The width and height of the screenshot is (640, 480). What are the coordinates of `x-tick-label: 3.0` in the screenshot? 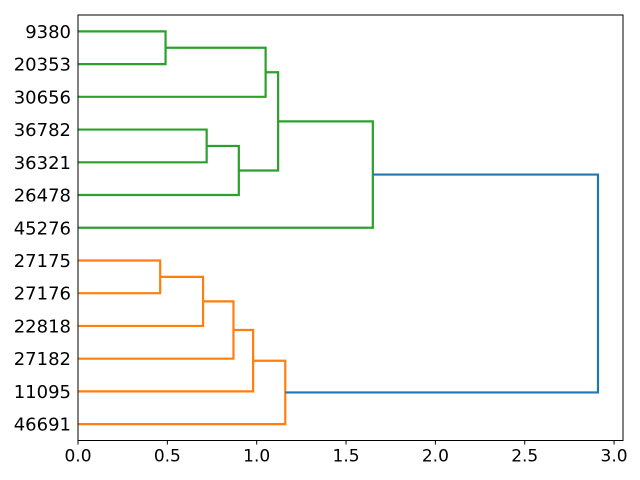 It's located at (614, 457).